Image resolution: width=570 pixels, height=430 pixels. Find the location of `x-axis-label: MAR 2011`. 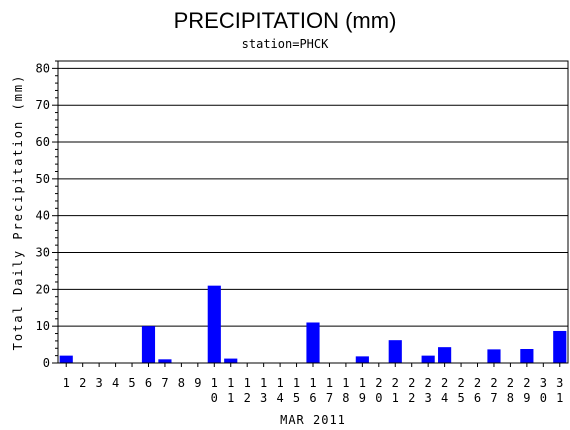

x-axis-label: MAR 2011 is located at coordinates (313, 420).